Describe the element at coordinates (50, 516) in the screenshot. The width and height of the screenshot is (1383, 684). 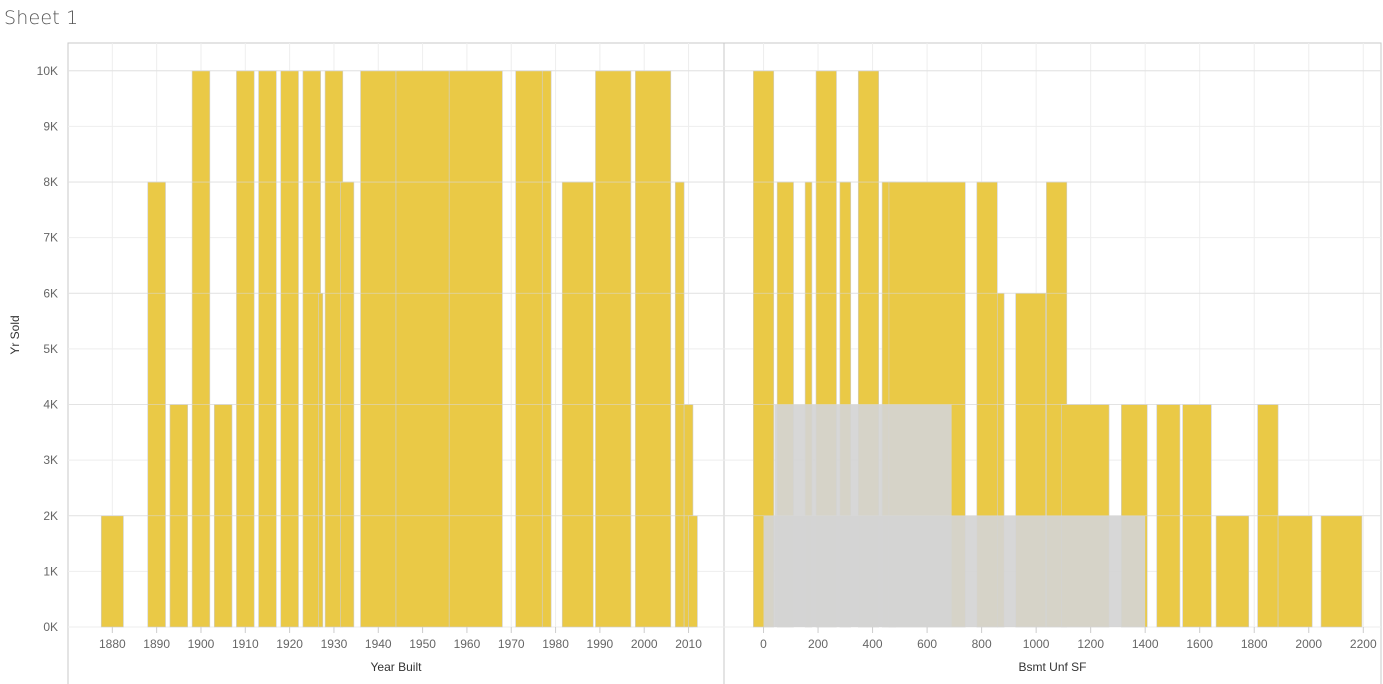
I see `y-tick-label: 2K` at that location.